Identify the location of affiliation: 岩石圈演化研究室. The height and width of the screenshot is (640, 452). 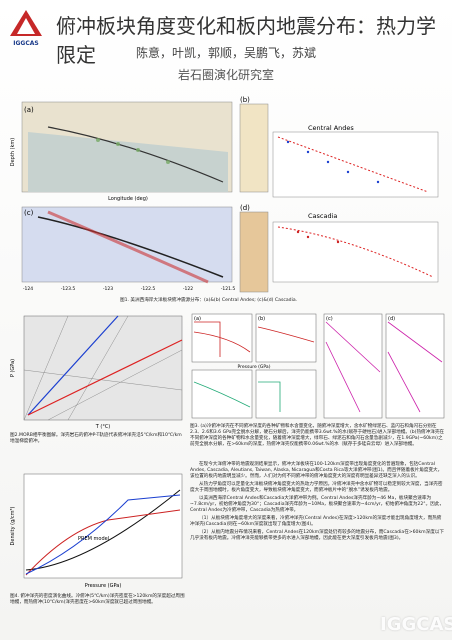
(225, 75).